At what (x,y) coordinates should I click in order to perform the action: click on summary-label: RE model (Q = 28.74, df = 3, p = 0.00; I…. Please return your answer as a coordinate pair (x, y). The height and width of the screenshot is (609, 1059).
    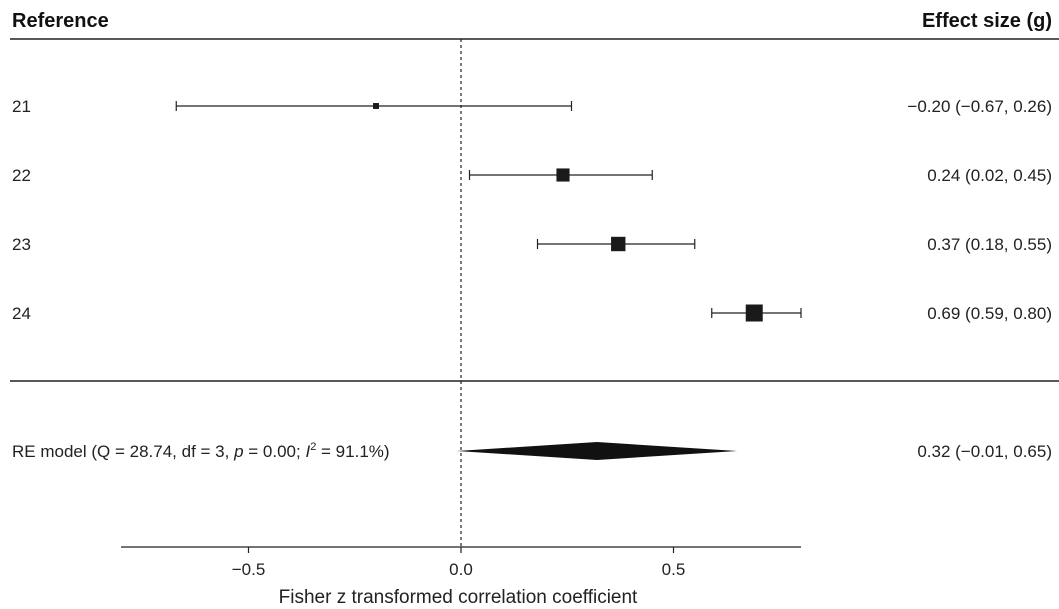
    Looking at the image, I should click on (201, 451).